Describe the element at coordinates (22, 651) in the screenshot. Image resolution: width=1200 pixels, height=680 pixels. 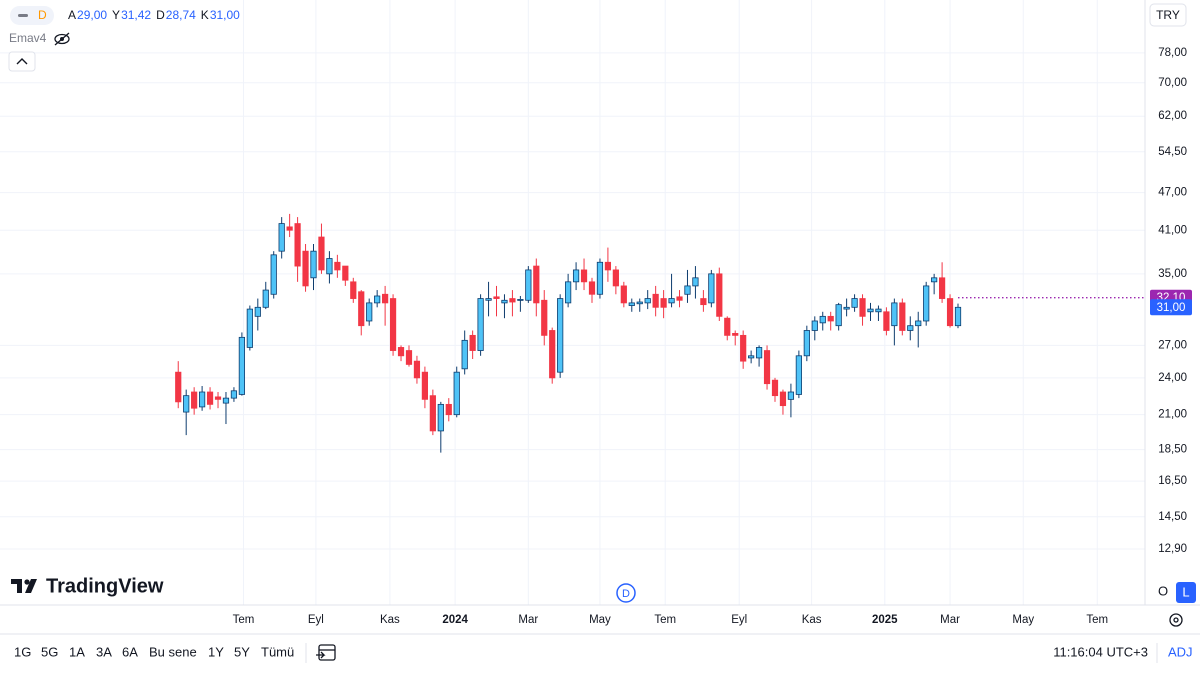
I see `range-button: 1G` at that location.